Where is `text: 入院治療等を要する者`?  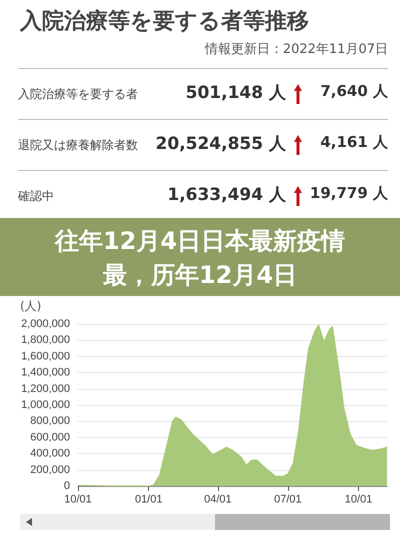 text: 入院治療等を要する者 is located at coordinates (78, 94).